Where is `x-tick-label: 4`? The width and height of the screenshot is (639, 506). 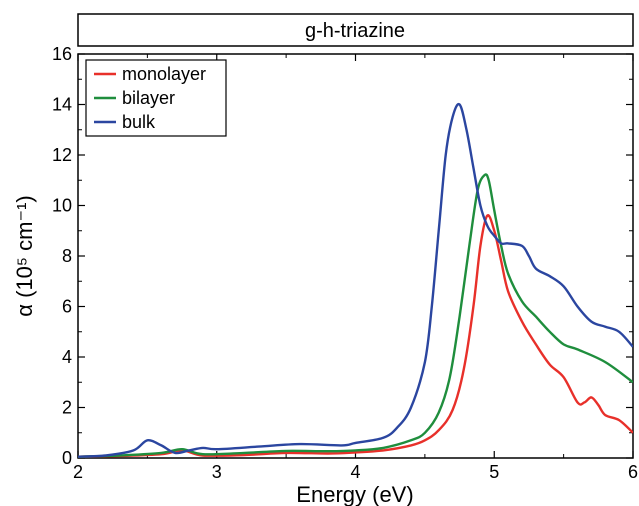
x-tick-label: 4 is located at coordinates (355, 472).